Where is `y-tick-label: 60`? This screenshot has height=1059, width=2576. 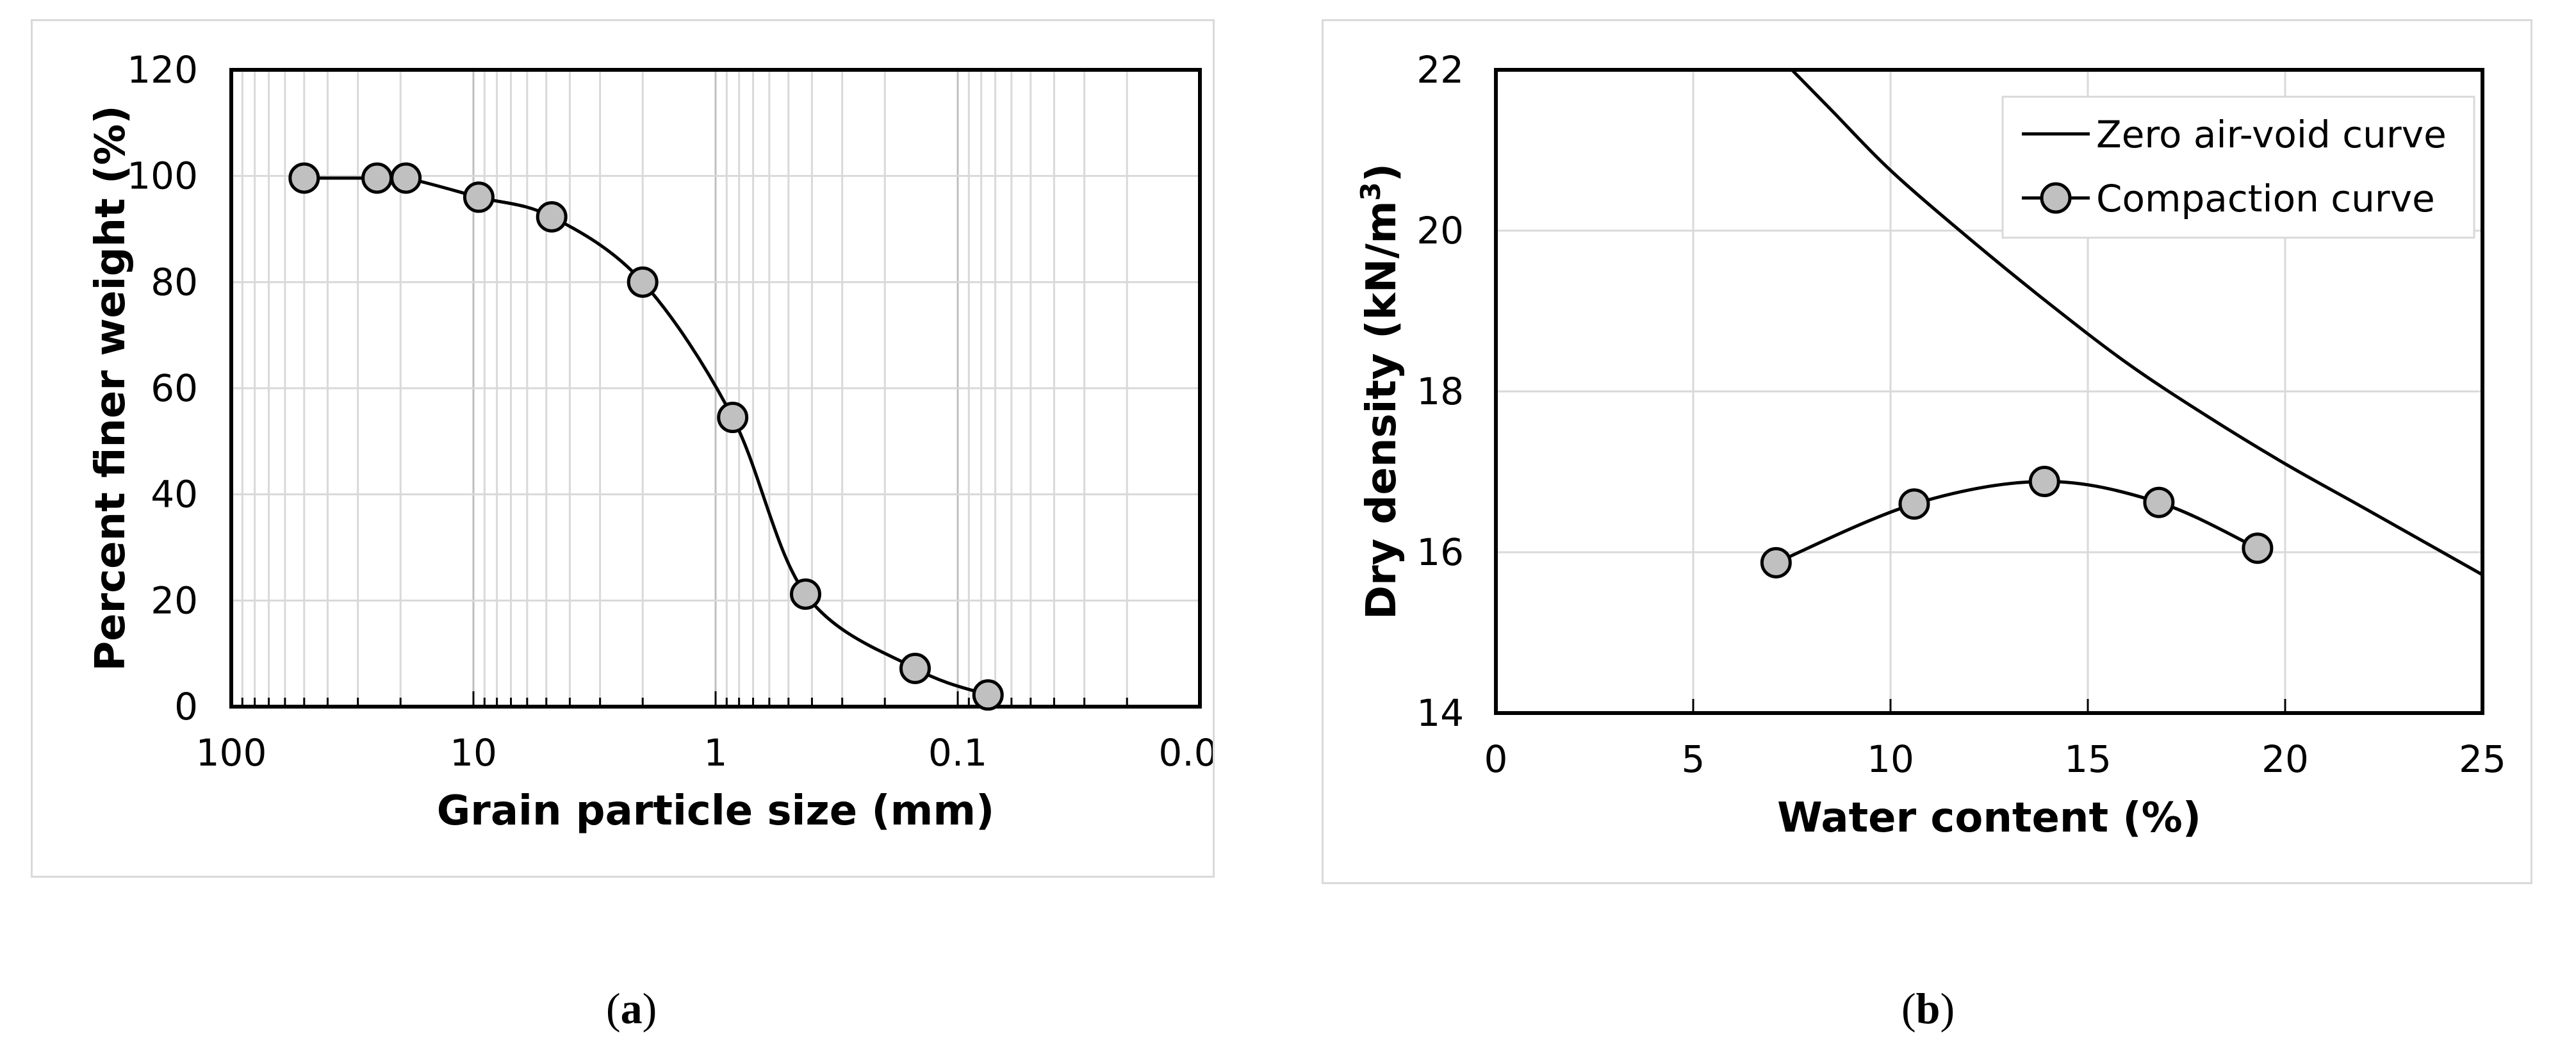
y-tick-label: 60 is located at coordinates (174, 388).